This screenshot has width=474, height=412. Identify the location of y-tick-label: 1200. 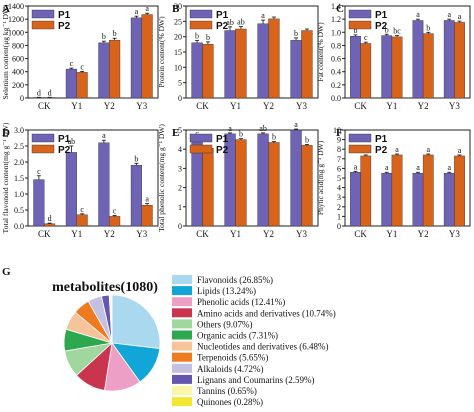
(16, 19).